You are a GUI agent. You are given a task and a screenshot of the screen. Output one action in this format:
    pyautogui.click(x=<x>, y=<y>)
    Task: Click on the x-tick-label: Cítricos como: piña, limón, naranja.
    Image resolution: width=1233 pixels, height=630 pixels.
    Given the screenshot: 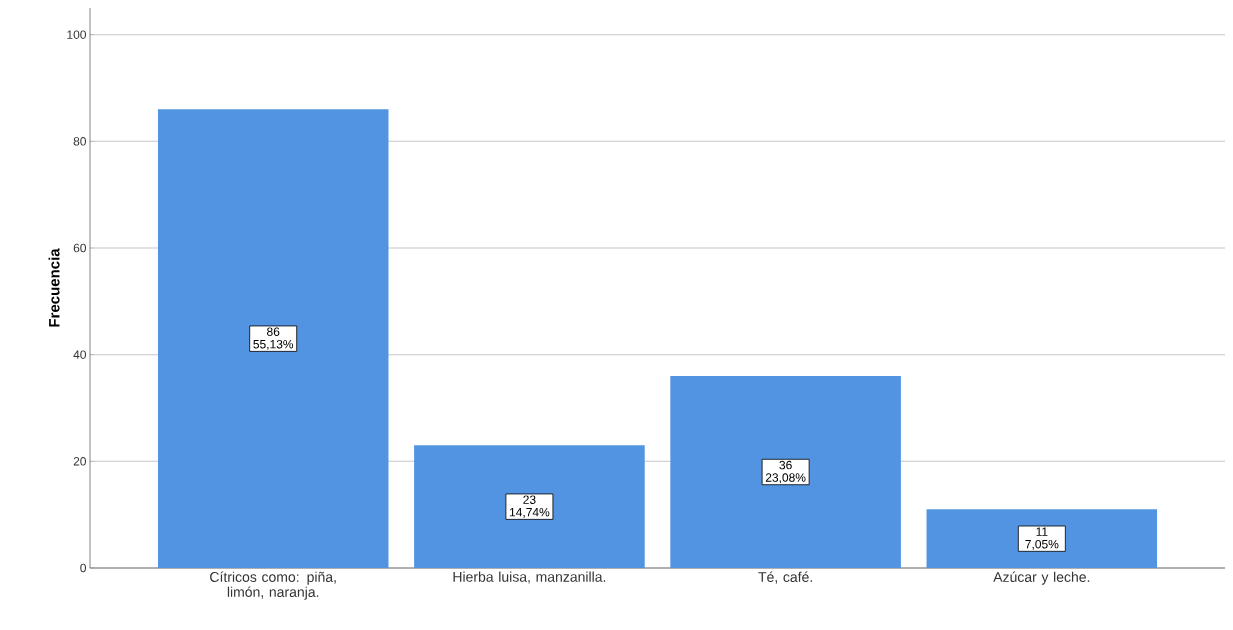 What is the action you would take?
    pyautogui.click(x=273, y=585)
    